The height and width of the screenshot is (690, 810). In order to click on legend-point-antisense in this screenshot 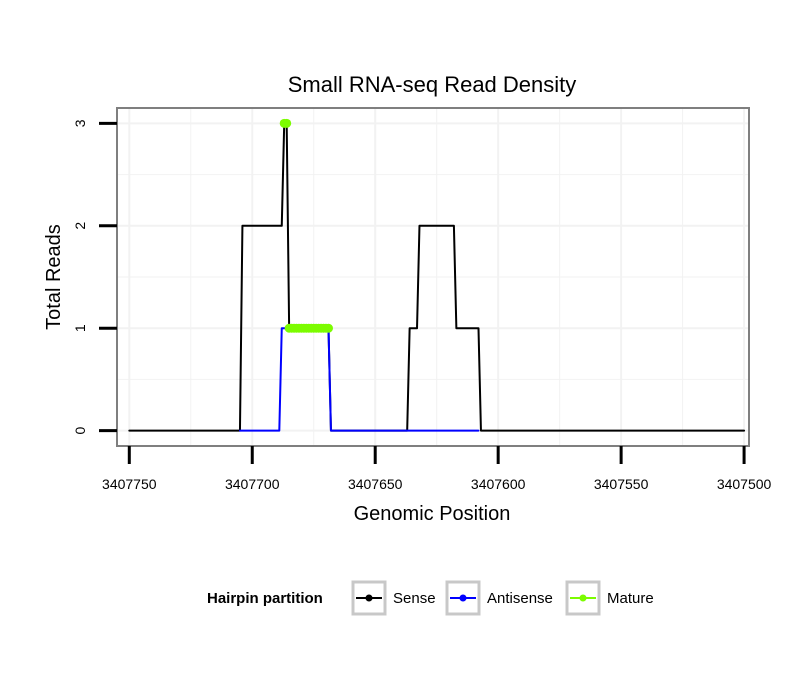, I will do `click(463, 598)`.